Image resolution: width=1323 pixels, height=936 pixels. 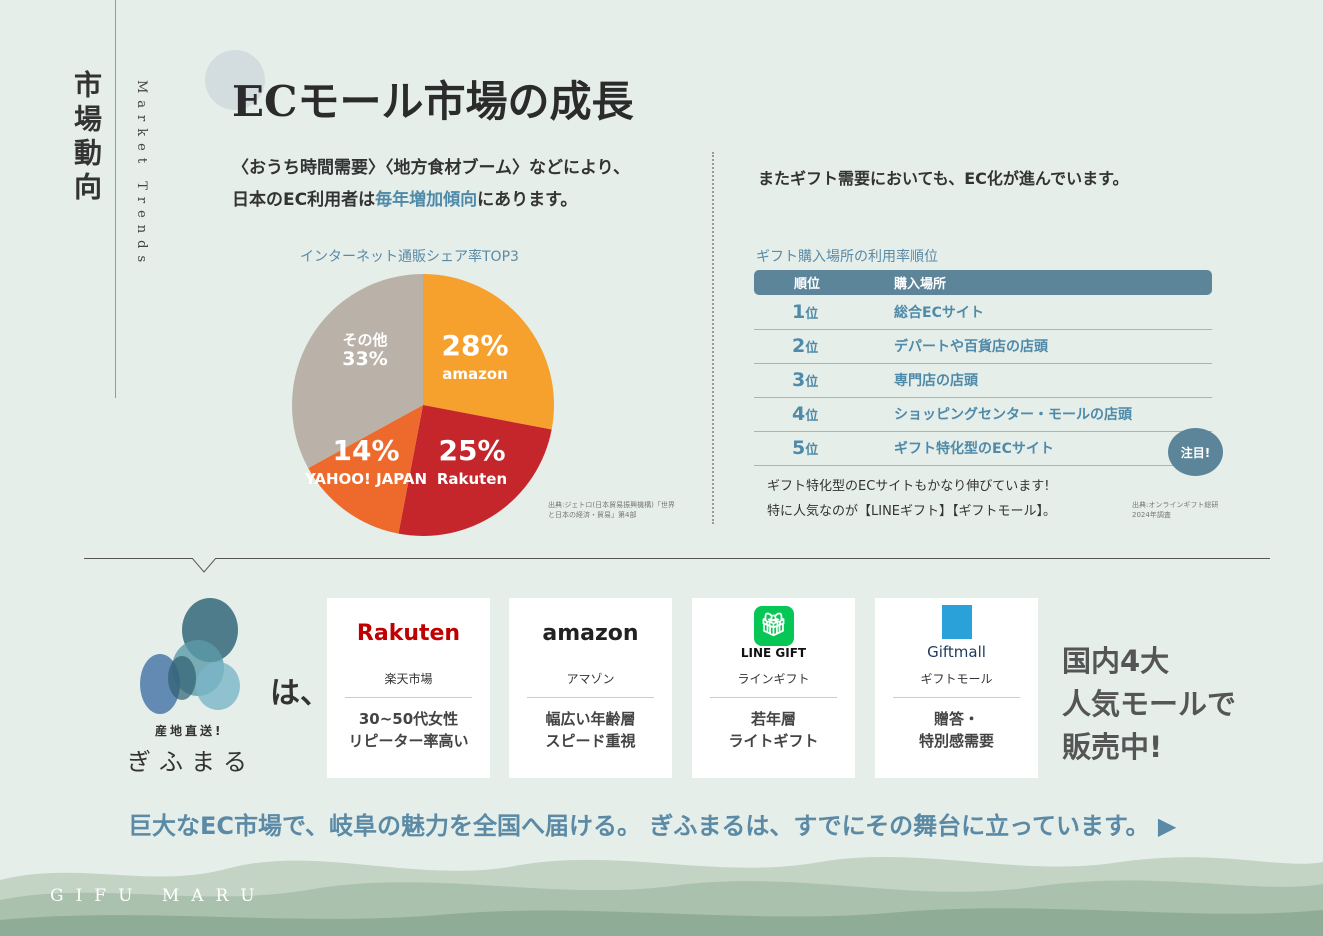 I want to click on source-line: 出典:オンラインギフト総研, so click(x=1175, y=505).